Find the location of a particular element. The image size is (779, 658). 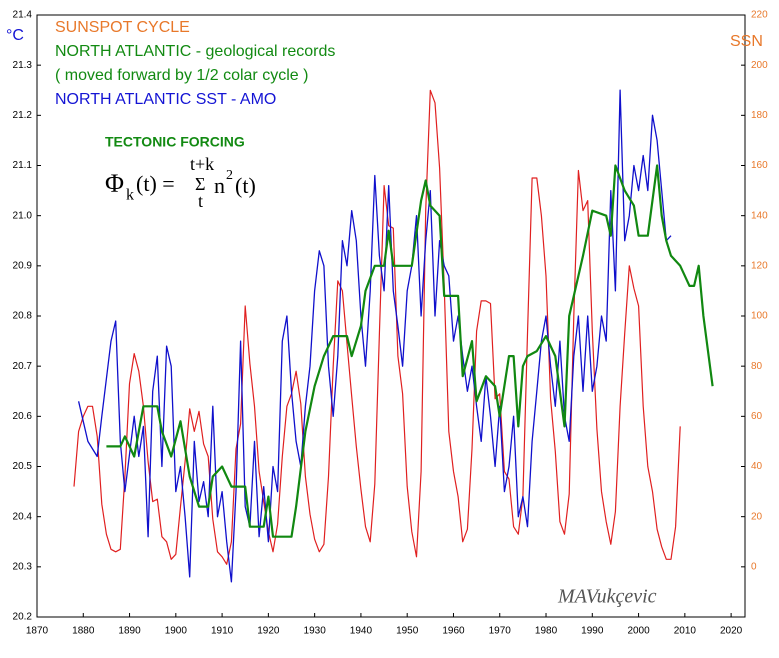

y2-tick-label: 200 is located at coordinates (759, 65).